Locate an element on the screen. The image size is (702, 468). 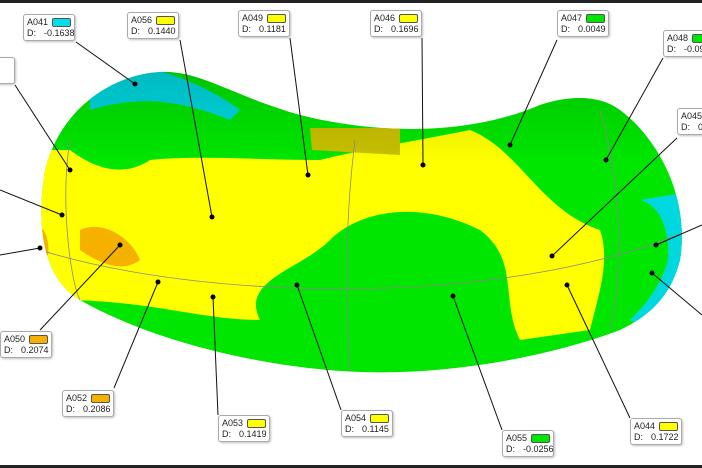
point-id: A050 is located at coordinates (15, 339).